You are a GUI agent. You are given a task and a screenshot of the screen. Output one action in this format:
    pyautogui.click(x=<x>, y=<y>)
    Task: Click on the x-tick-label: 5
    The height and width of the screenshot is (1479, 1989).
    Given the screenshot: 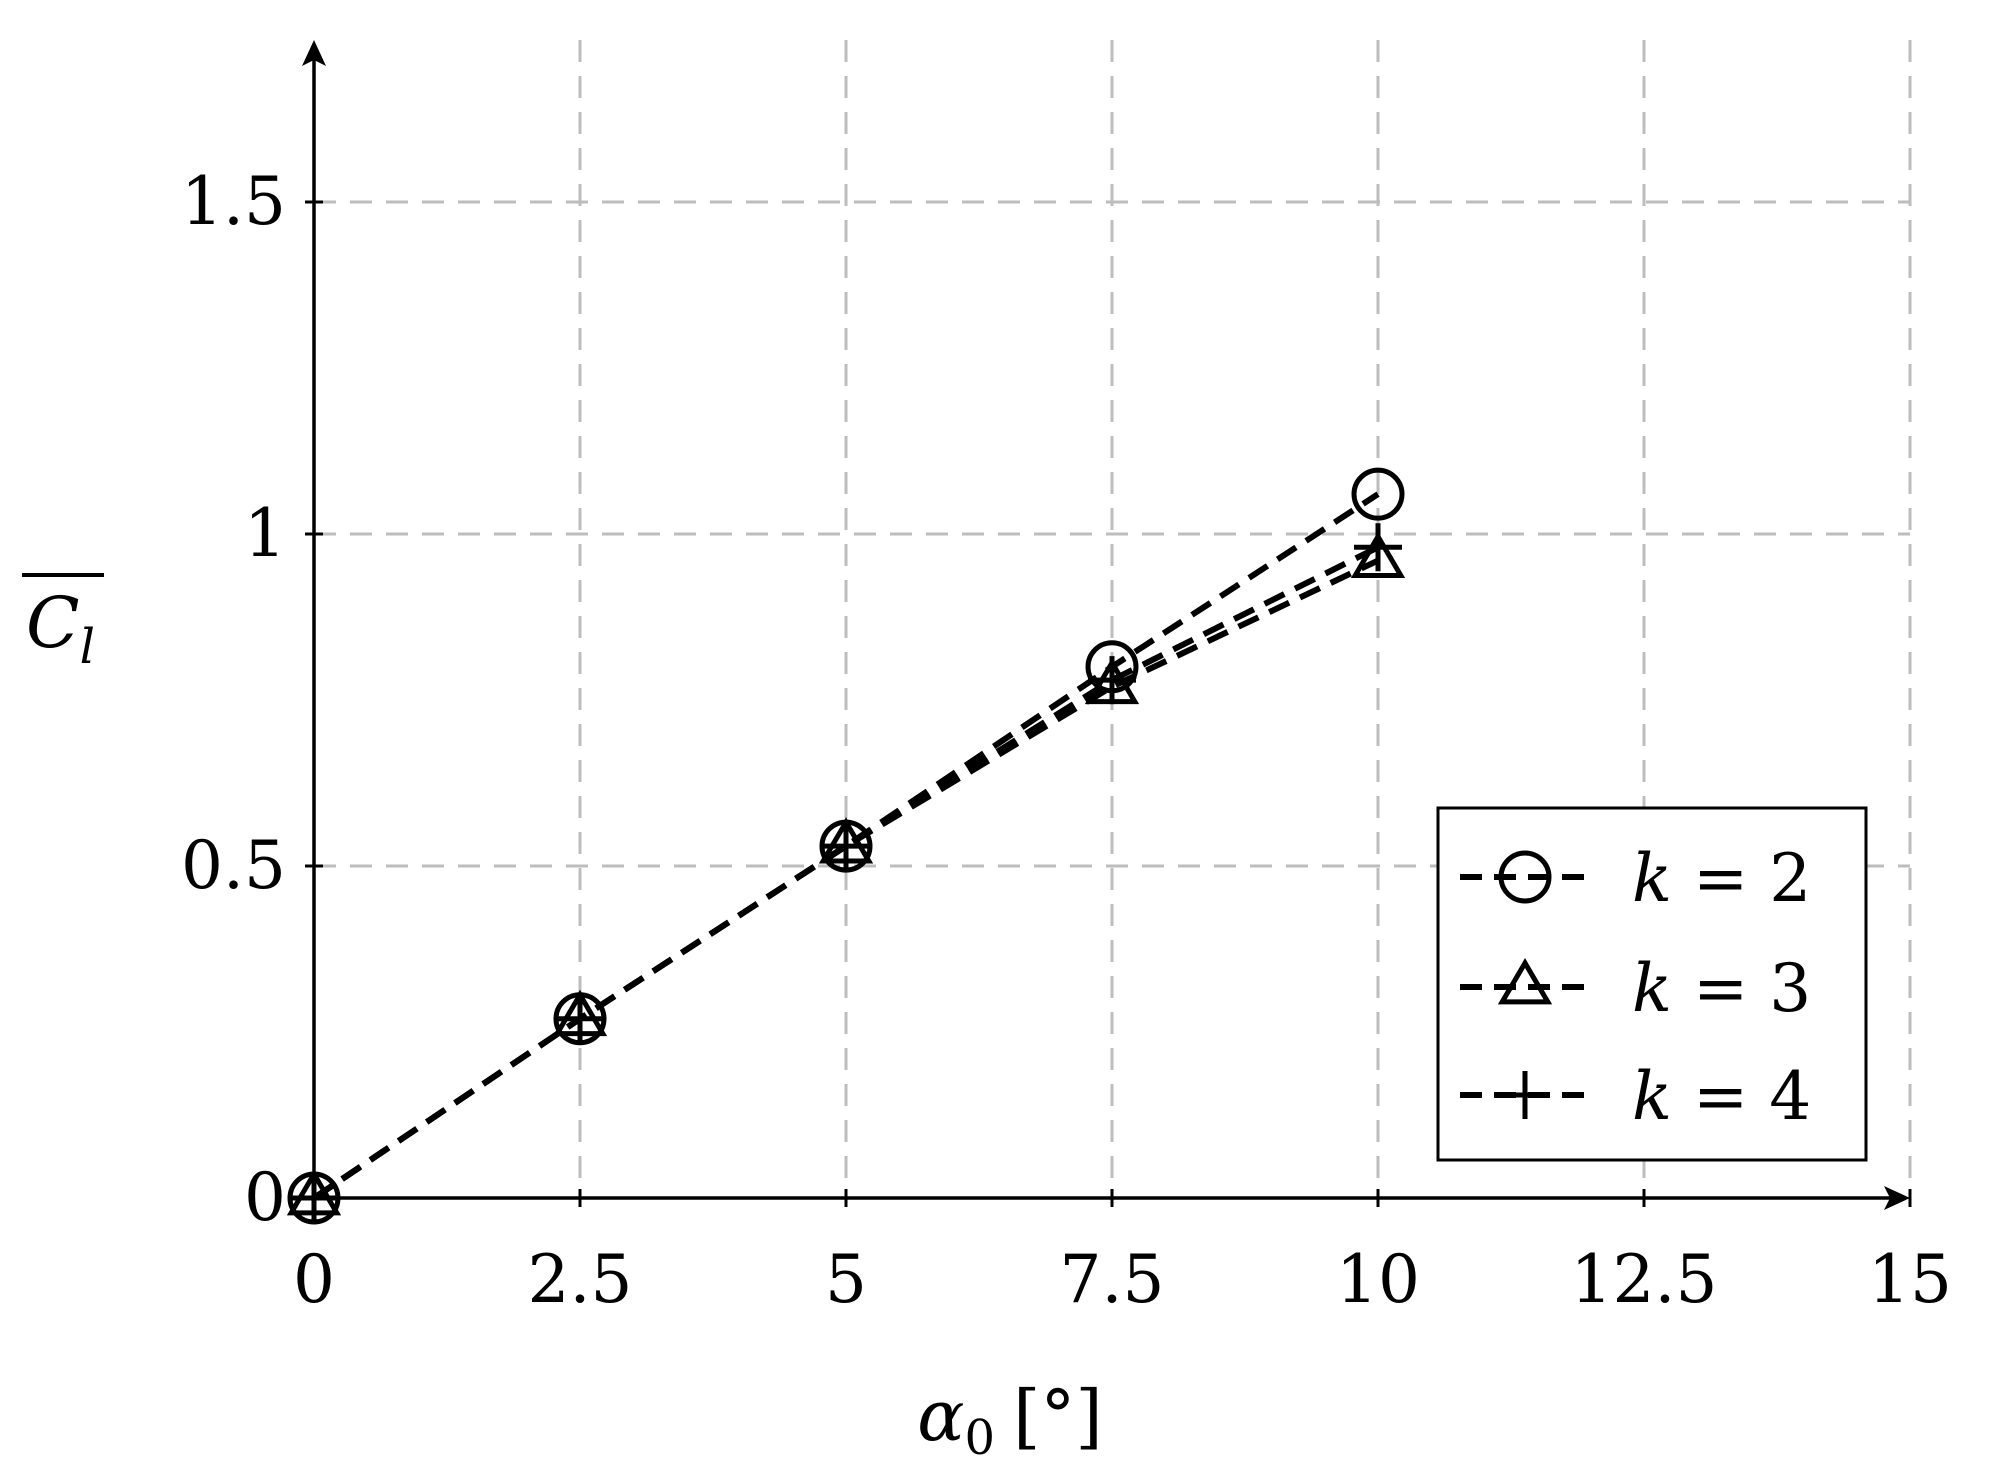 What is the action you would take?
    pyautogui.click(x=846, y=1279)
    